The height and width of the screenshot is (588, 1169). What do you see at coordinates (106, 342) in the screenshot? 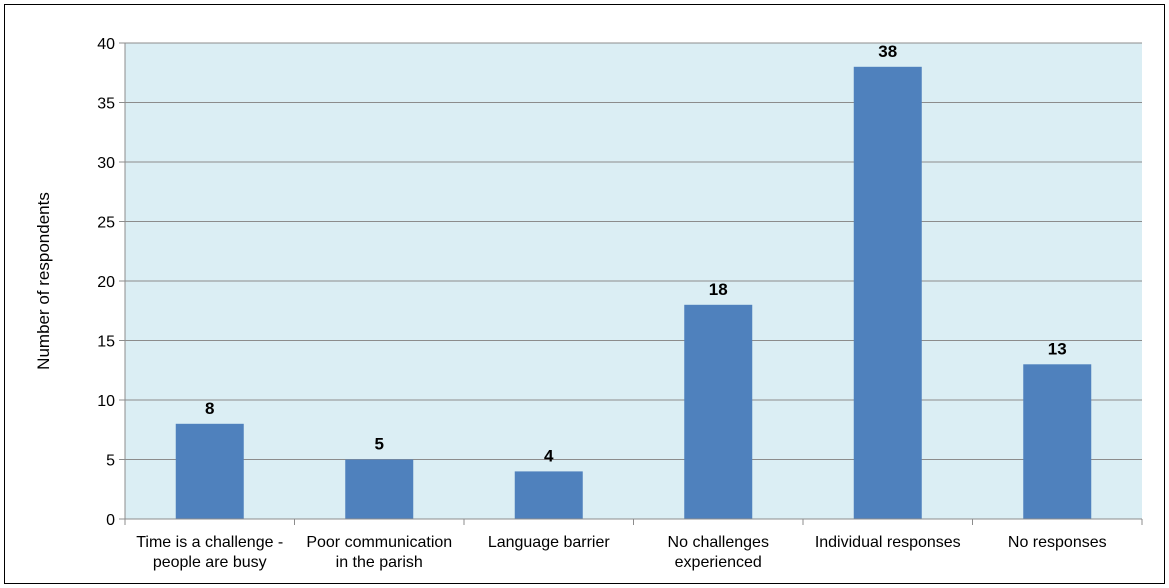
I see `y-tick-label: 15` at bounding box center [106, 342].